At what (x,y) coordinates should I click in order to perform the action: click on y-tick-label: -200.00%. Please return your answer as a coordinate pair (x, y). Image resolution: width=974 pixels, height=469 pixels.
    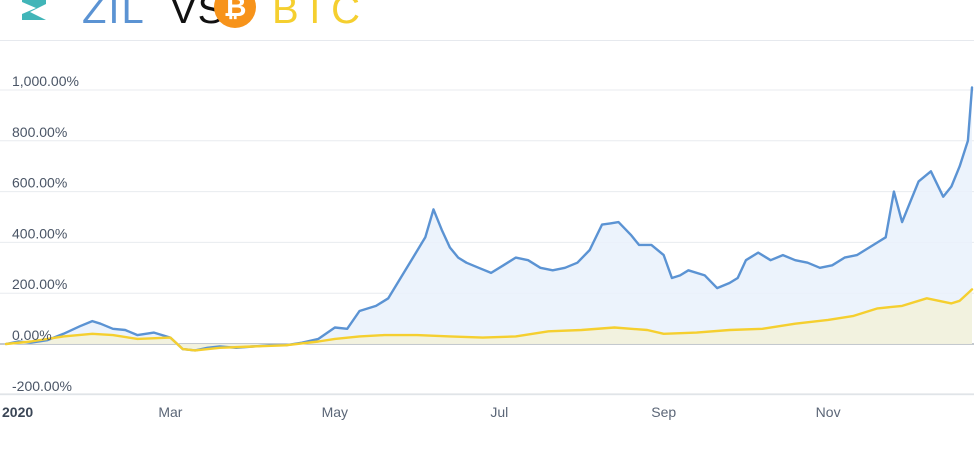
    Looking at the image, I should click on (42, 386).